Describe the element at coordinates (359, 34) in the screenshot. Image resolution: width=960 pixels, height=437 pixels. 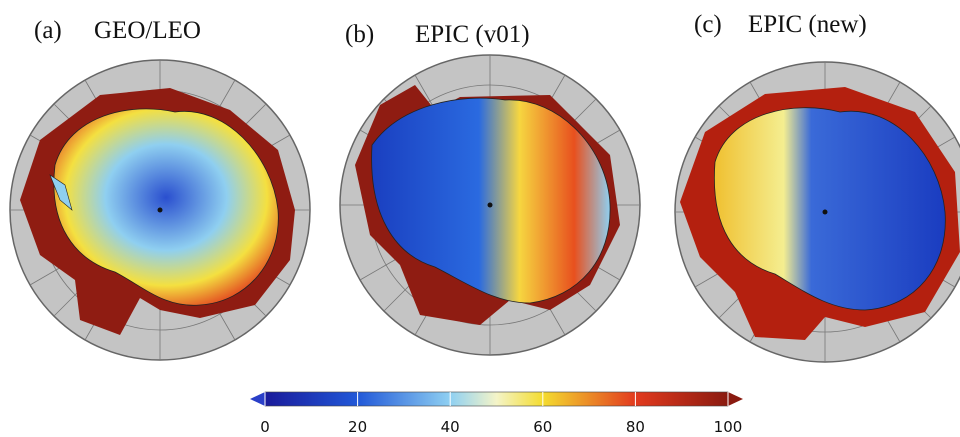
I see `panel-label: (b)` at that location.